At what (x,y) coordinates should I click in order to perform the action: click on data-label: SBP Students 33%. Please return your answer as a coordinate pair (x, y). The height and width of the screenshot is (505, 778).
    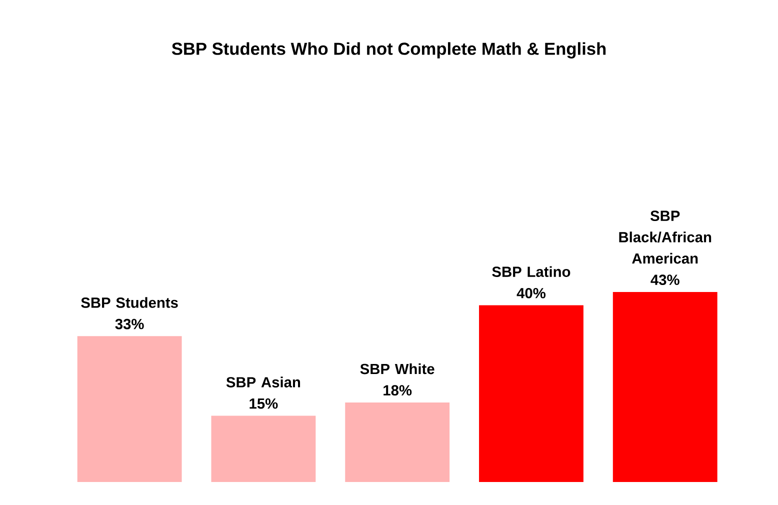
    Looking at the image, I should click on (129, 313).